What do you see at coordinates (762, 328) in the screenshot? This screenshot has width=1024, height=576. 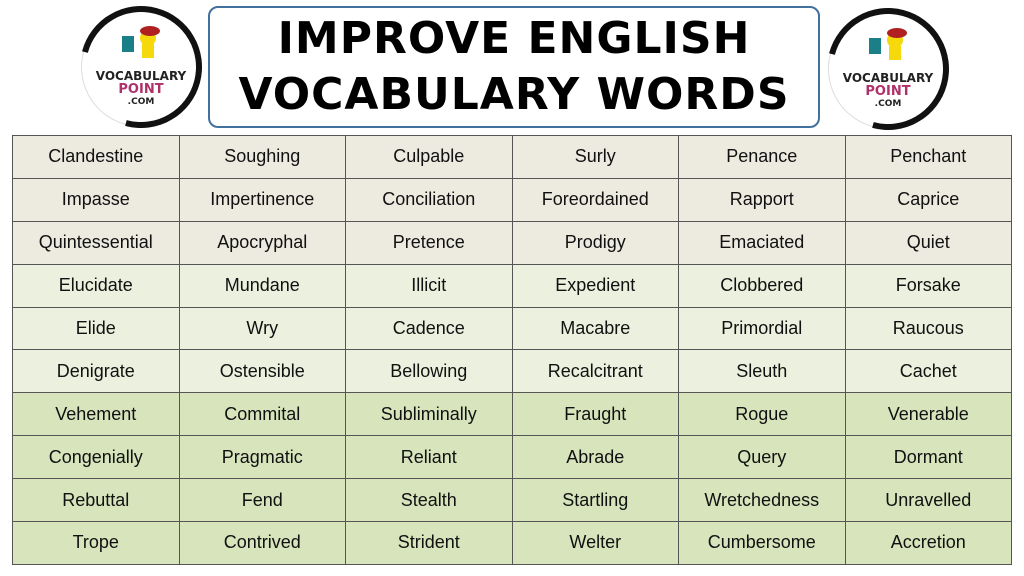 I see `word-cell: Primordial` at bounding box center [762, 328].